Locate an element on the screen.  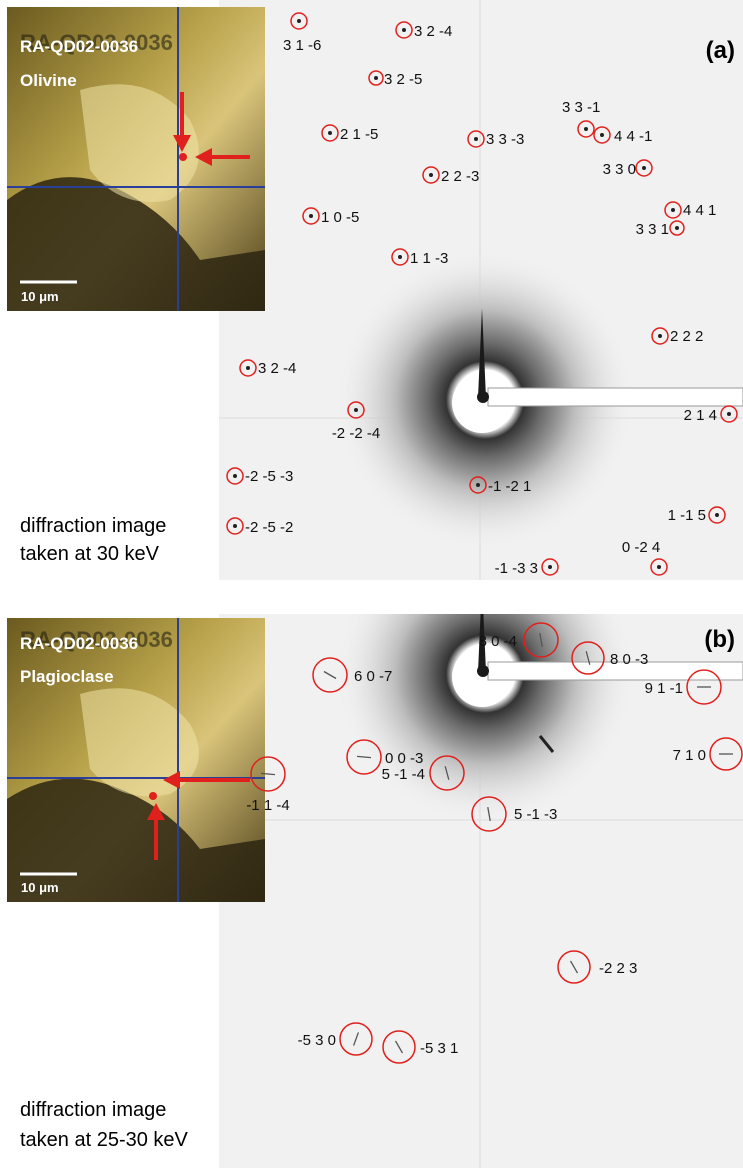
reflection-label: 3 2 -4 is located at coordinates (433, 31).